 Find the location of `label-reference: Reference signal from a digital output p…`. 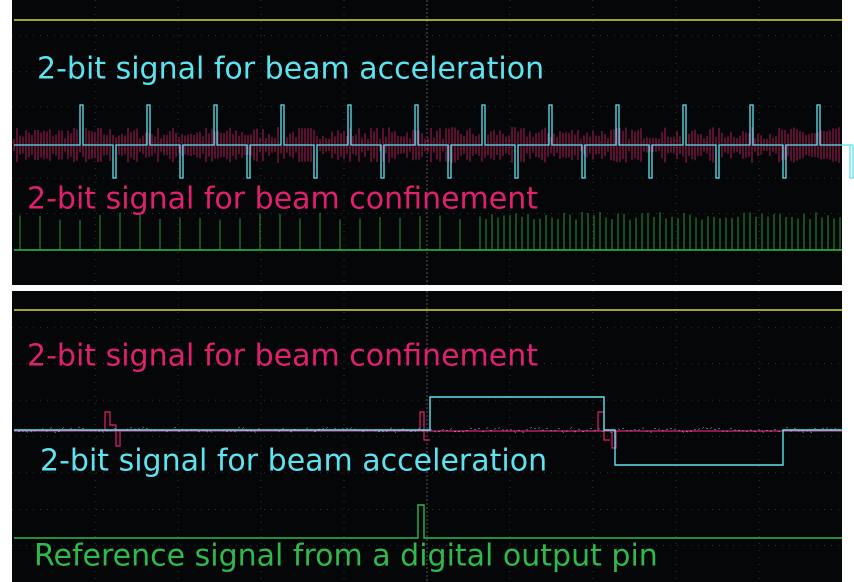

label-reference: Reference signal from a digital output p… is located at coordinates (346, 556).